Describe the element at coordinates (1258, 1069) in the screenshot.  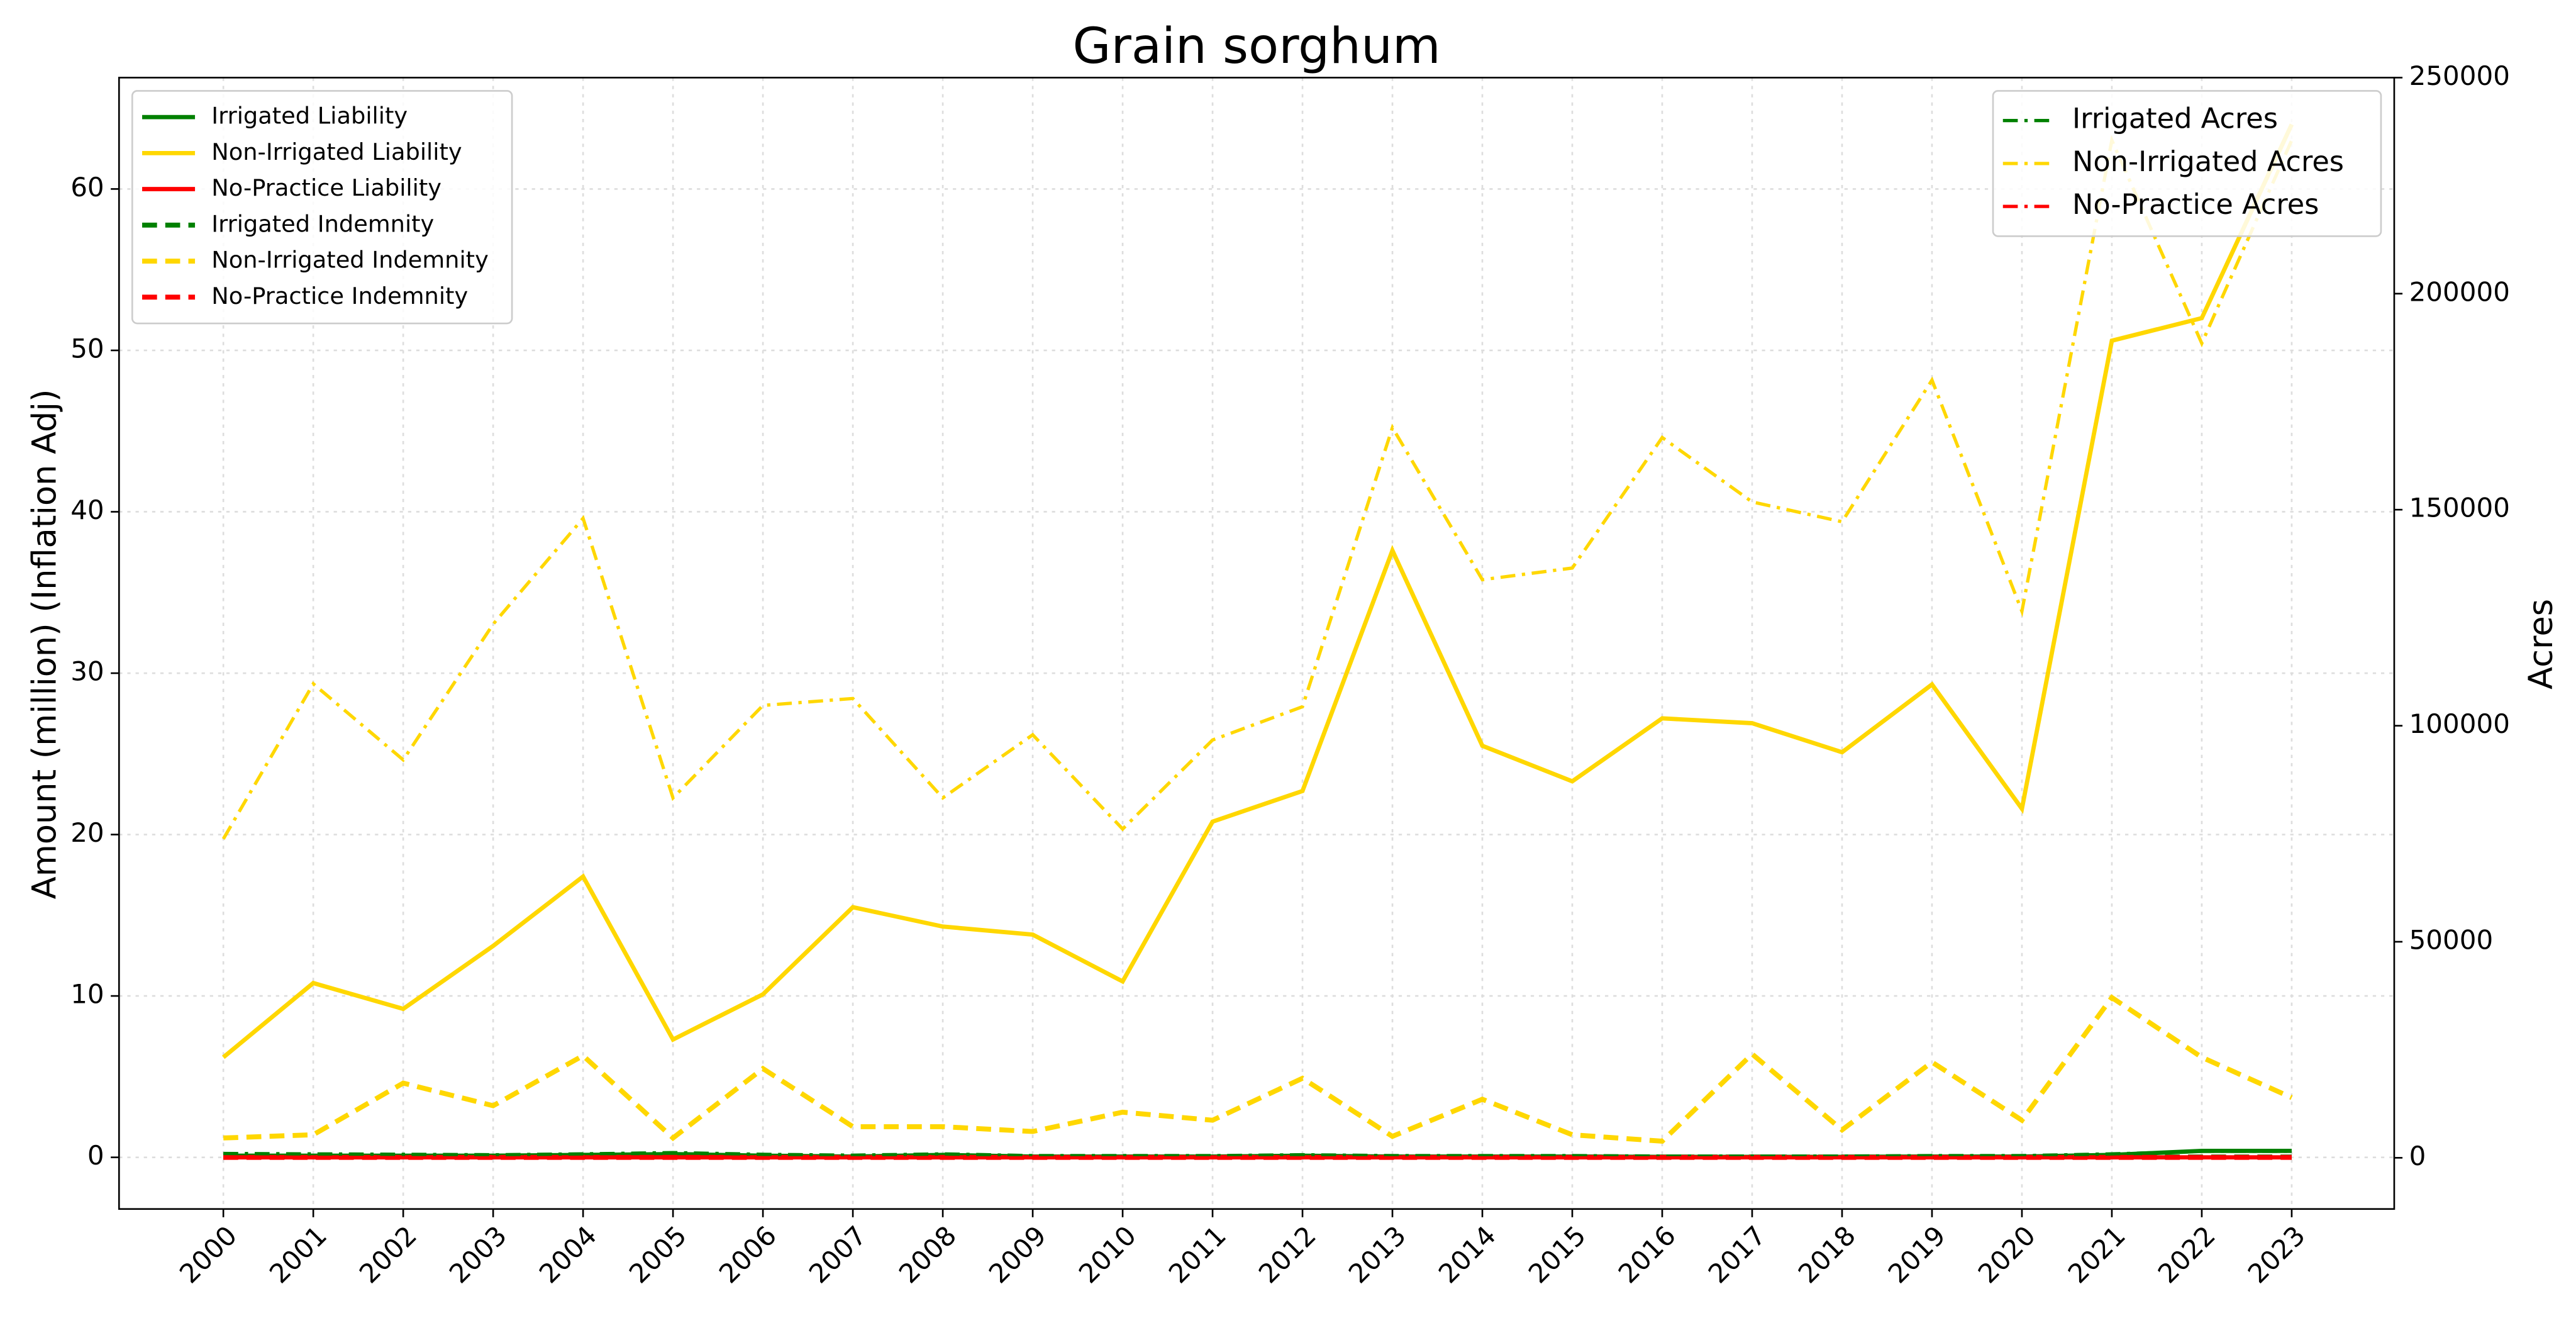
I see `line` at that location.